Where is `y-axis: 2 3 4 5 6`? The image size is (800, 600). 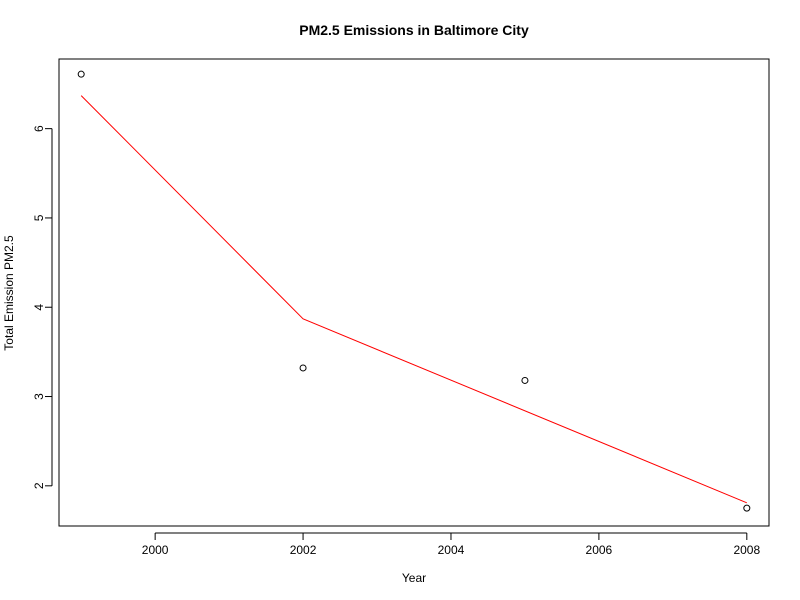 y-axis: 2 3 4 5 6 is located at coordinates (42, 307).